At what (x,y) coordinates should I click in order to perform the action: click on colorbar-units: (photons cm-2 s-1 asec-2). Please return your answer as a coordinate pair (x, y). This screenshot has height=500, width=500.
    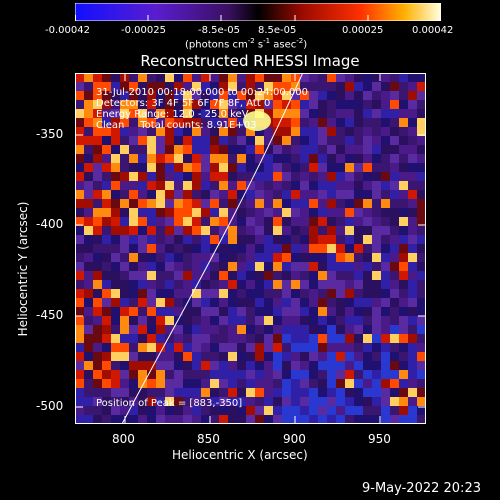
    Looking at the image, I should click on (246, 44).